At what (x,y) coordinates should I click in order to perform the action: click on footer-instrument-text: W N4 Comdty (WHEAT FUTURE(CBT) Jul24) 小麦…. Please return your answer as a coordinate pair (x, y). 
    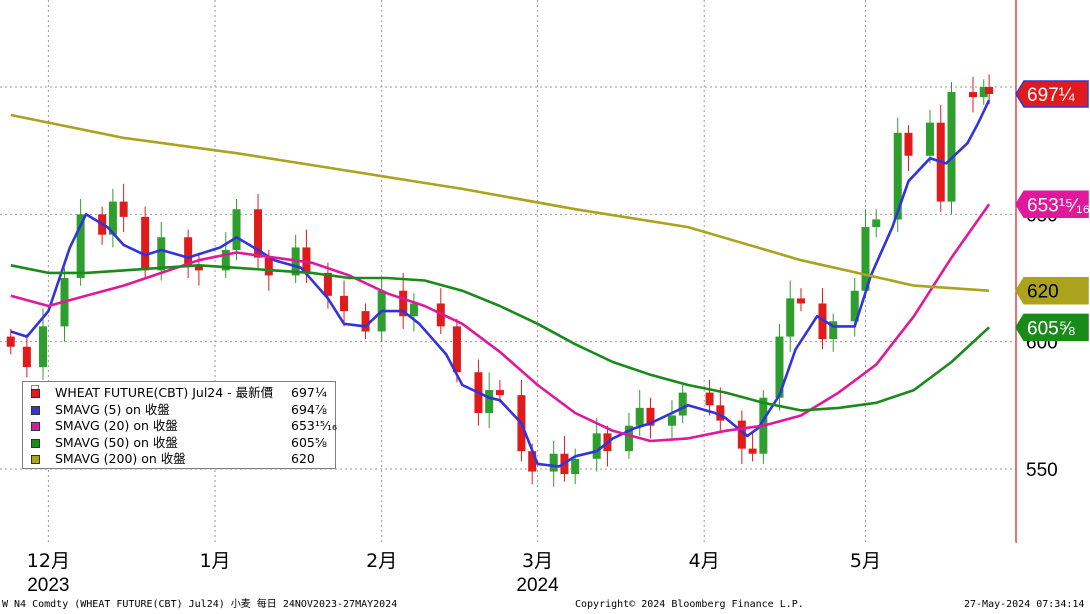
    Looking at the image, I should click on (200, 604).